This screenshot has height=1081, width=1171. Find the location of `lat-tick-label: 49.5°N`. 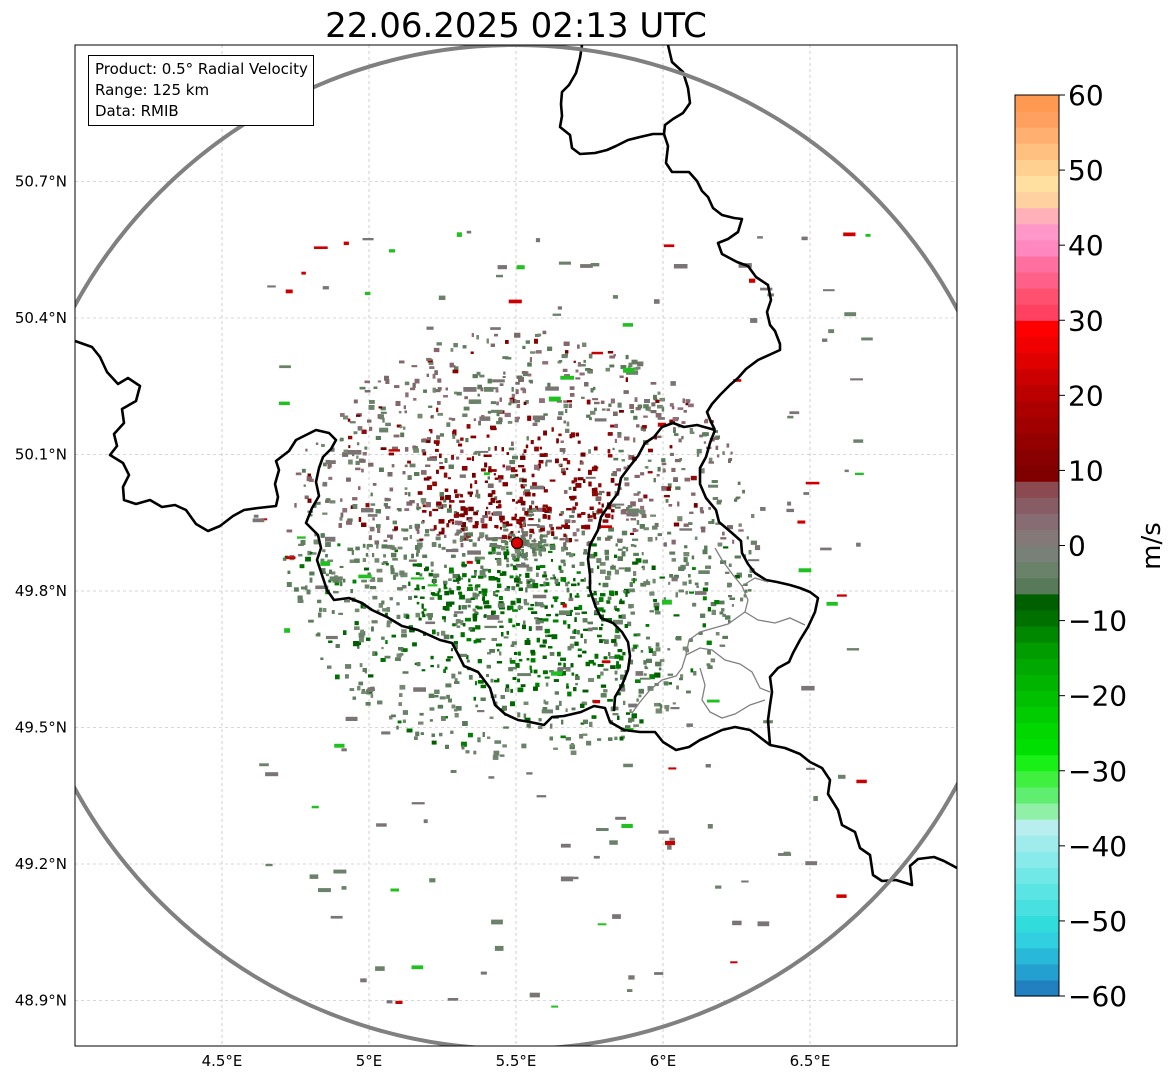

lat-tick-label: 49.5°N is located at coordinates (41, 728).